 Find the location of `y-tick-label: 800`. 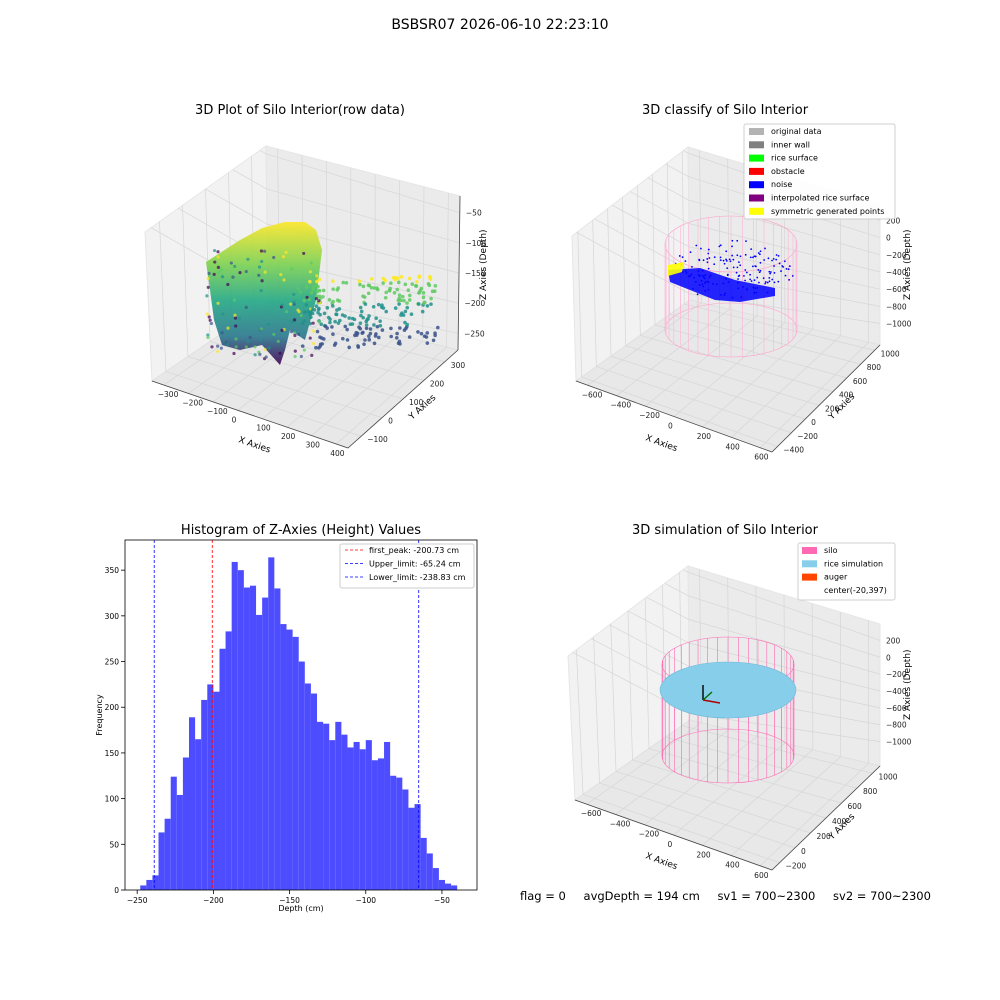

y-tick-label: 800 is located at coordinates (874, 367).